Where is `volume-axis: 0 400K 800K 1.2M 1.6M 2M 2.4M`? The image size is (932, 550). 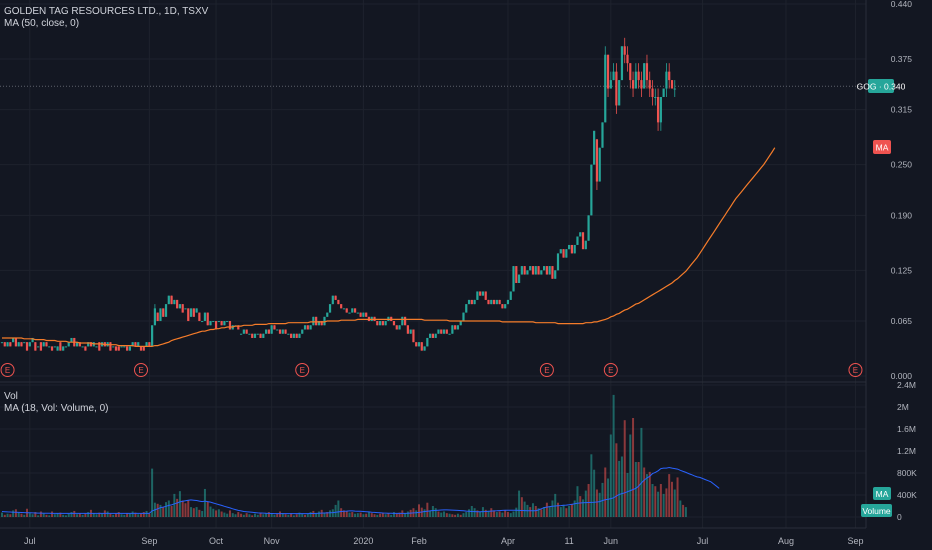
volume-axis: 0 400K 800K 1.2M 1.6M 2M 2.4M is located at coordinates (907, 451).